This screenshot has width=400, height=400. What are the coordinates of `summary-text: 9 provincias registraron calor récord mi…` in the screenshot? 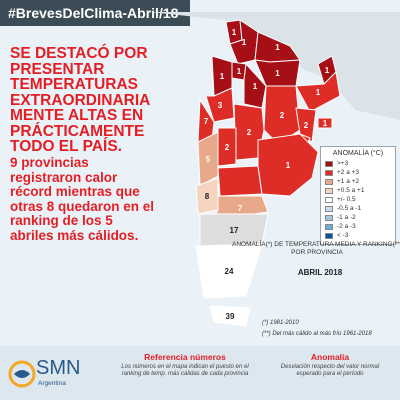 It's located at (82, 199).